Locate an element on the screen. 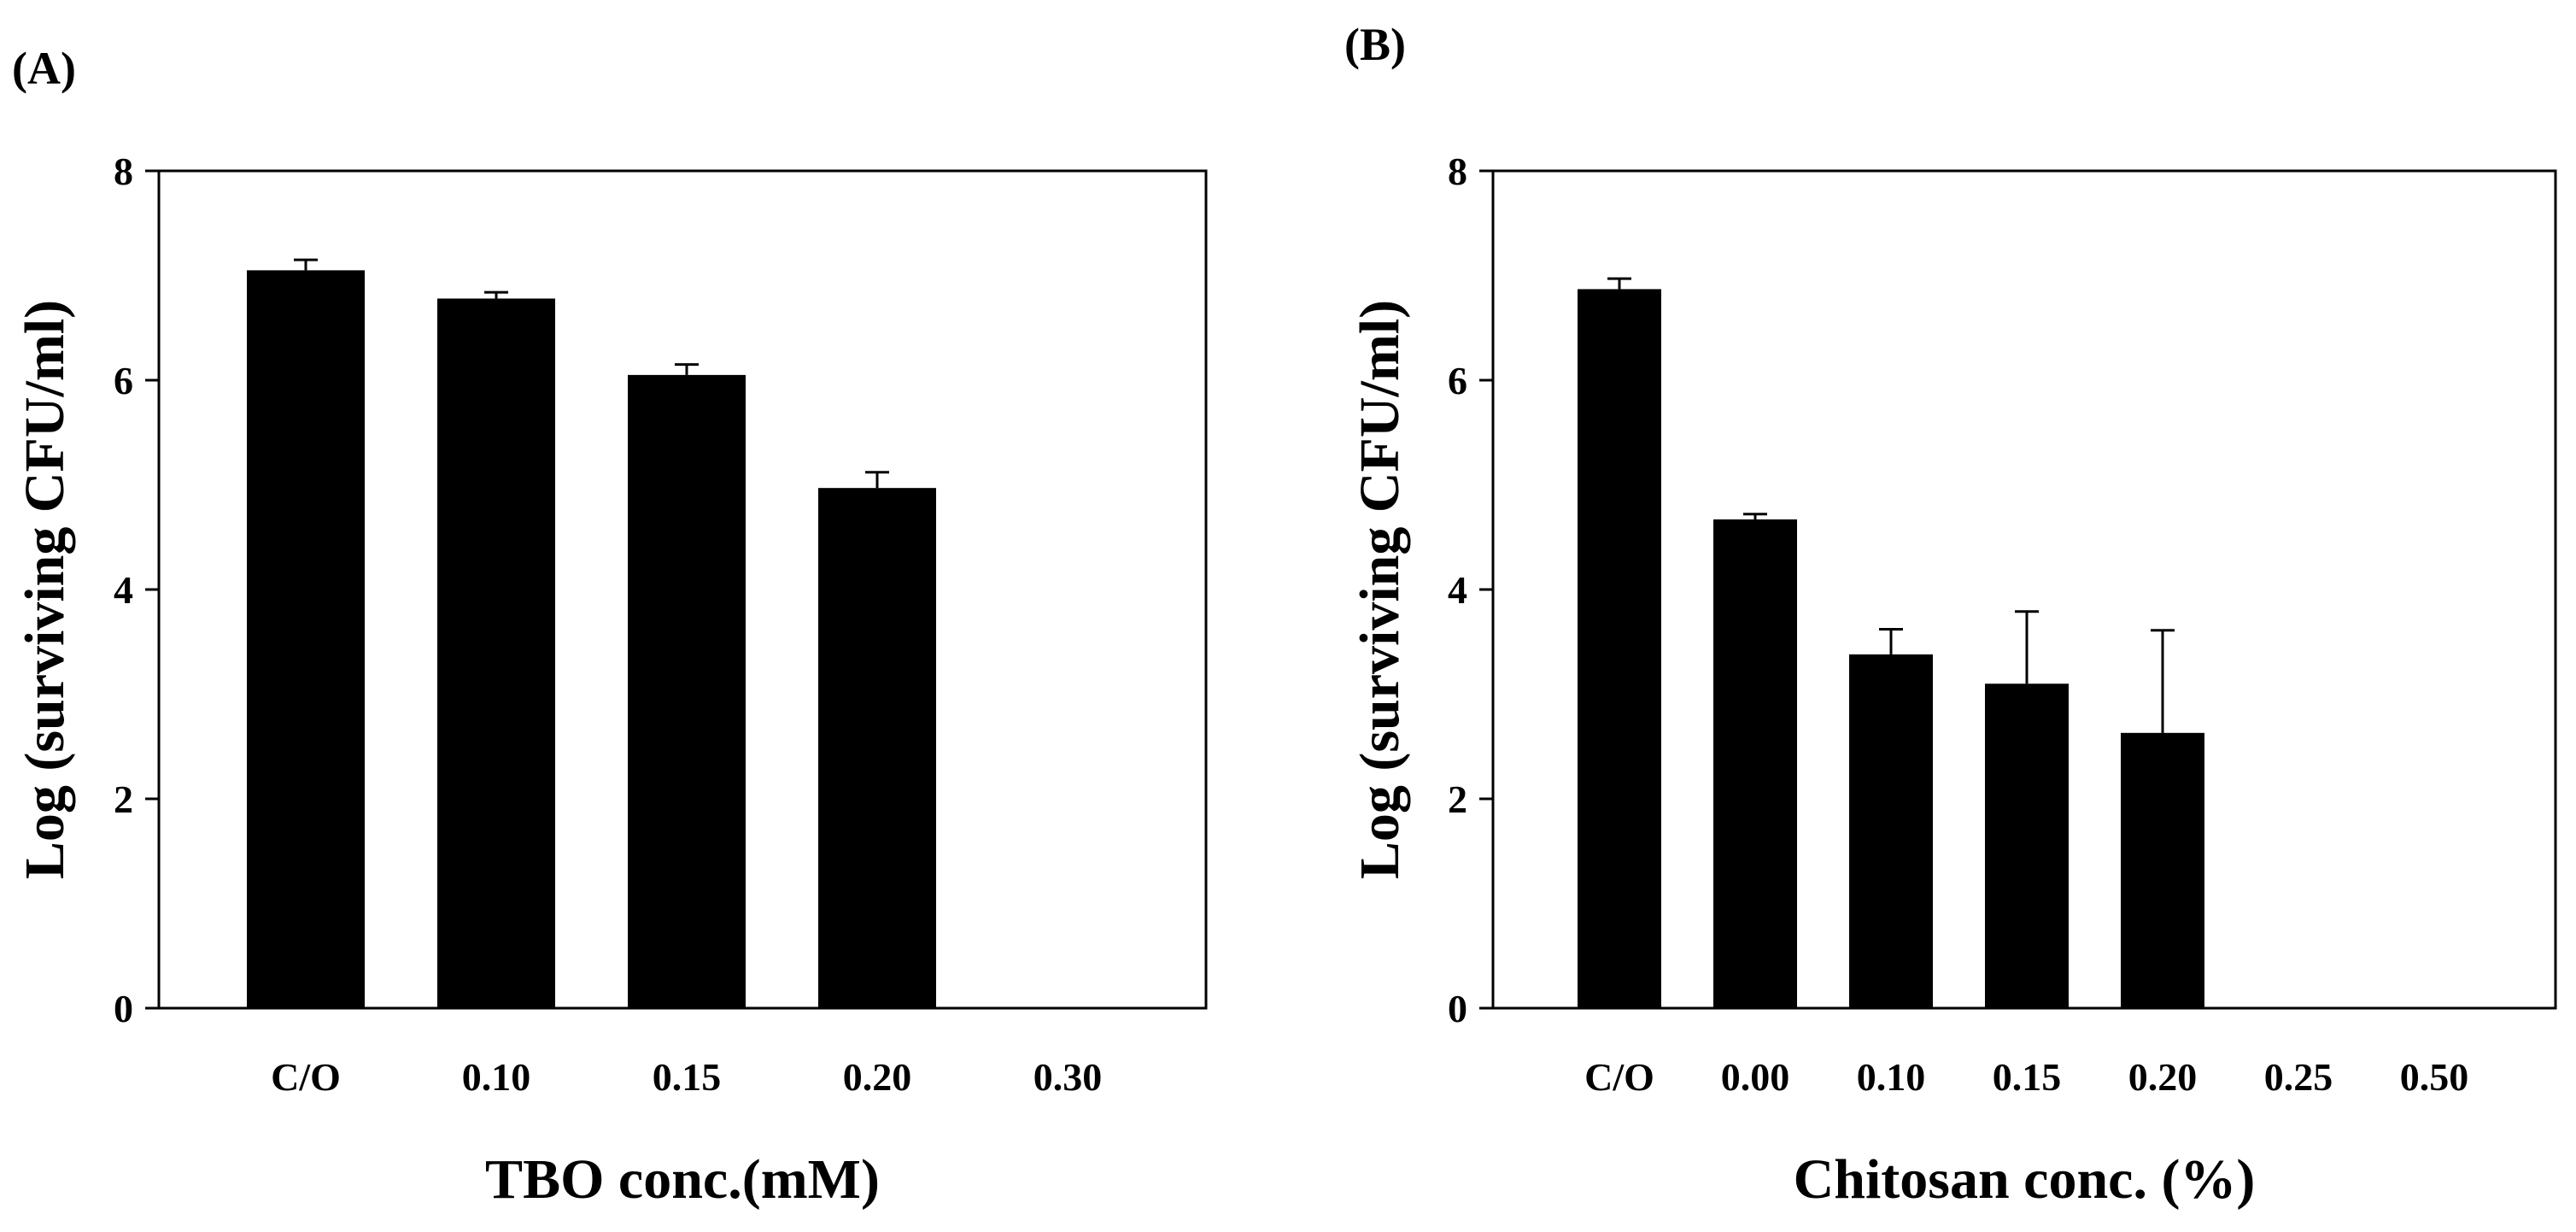  panel-a-x-tick-label: 0.15 is located at coordinates (687, 1077).